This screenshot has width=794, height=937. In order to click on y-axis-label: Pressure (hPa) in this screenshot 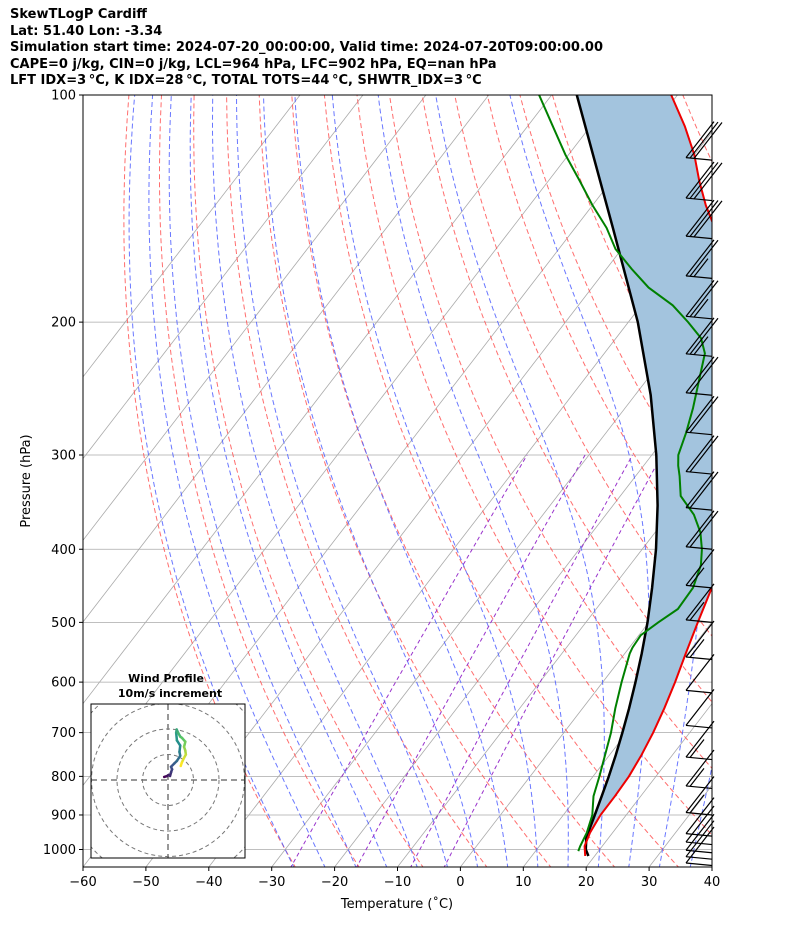, I will do `click(26, 480)`.